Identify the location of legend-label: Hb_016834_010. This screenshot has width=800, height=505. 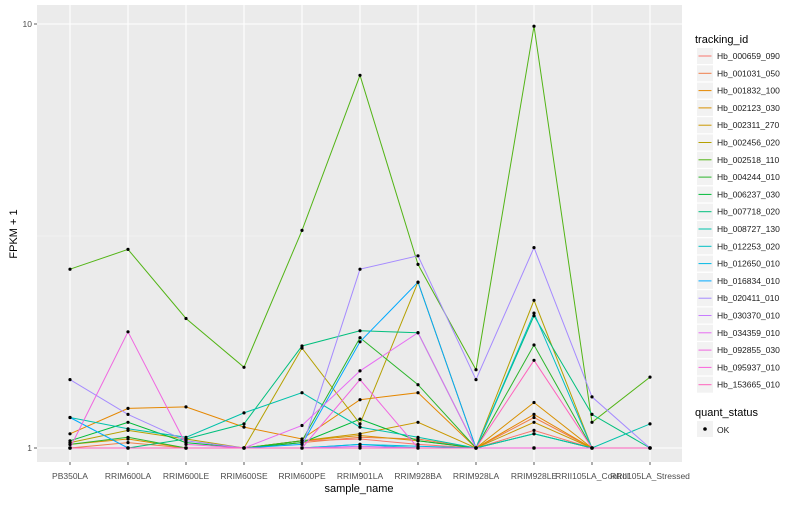
(748, 281).